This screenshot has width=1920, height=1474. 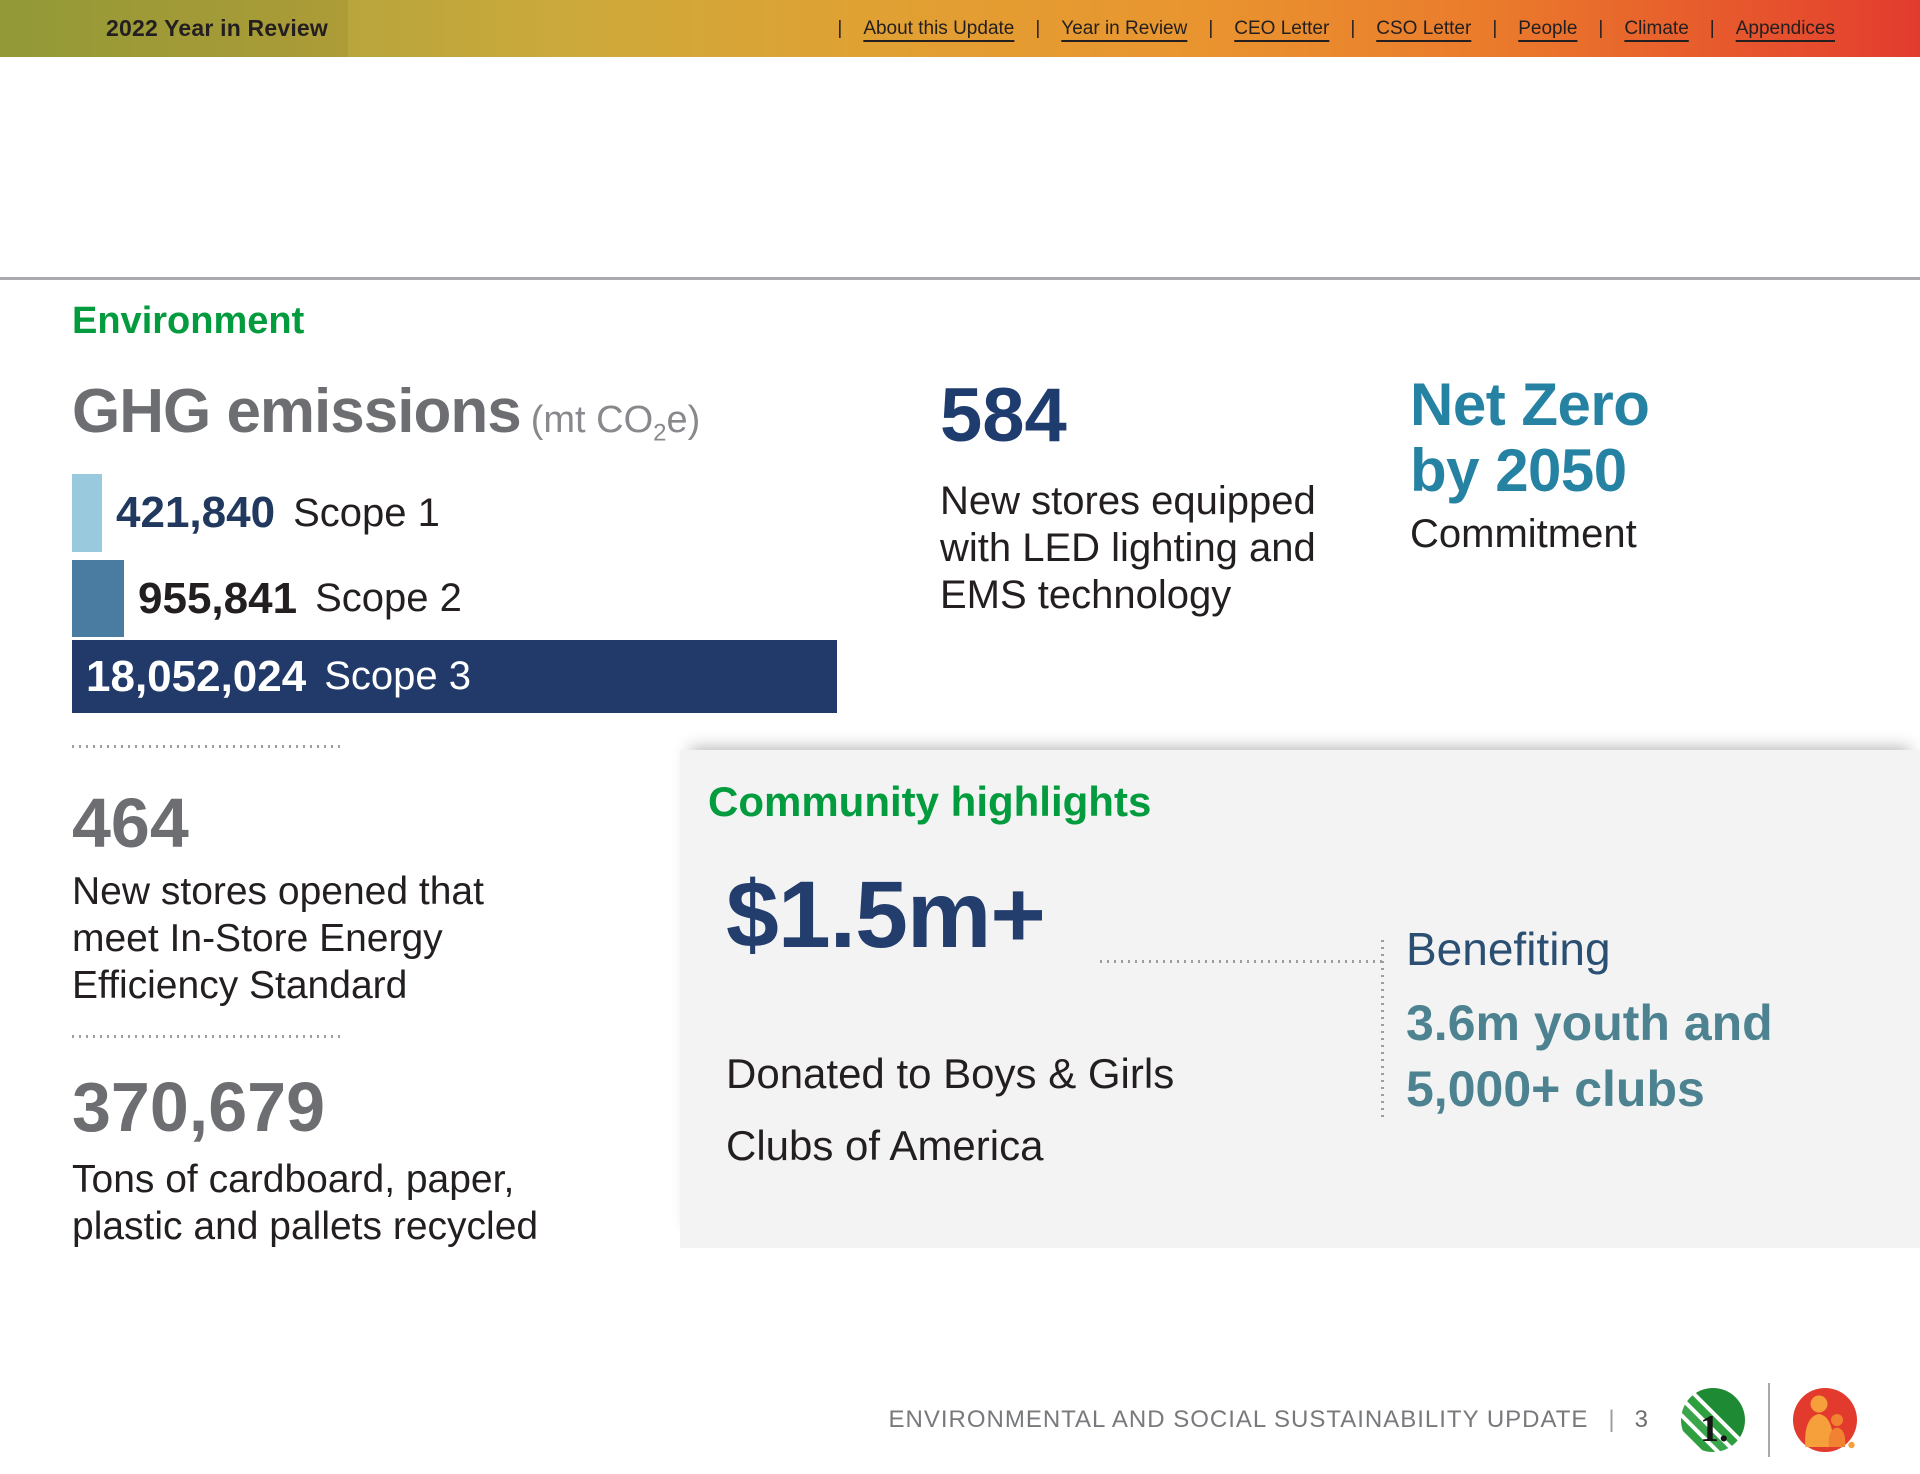 What do you see at coordinates (1714, 1429) in the screenshot?
I see `svg-text: 1.` at bounding box center [1714, 1429].